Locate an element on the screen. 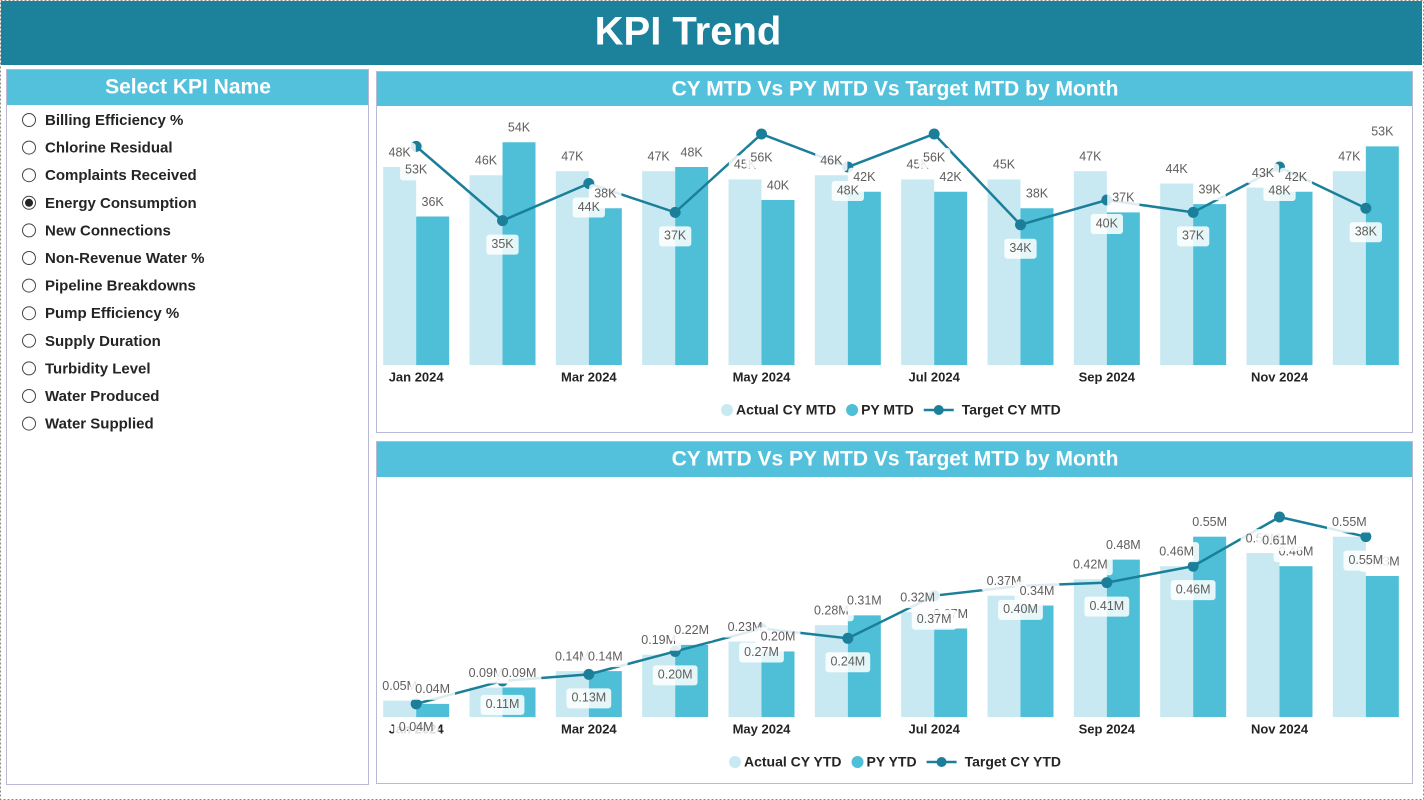 This screenshot has width=1424, height=800. value-label: 0.61M is located at coordinates (1279, 540).